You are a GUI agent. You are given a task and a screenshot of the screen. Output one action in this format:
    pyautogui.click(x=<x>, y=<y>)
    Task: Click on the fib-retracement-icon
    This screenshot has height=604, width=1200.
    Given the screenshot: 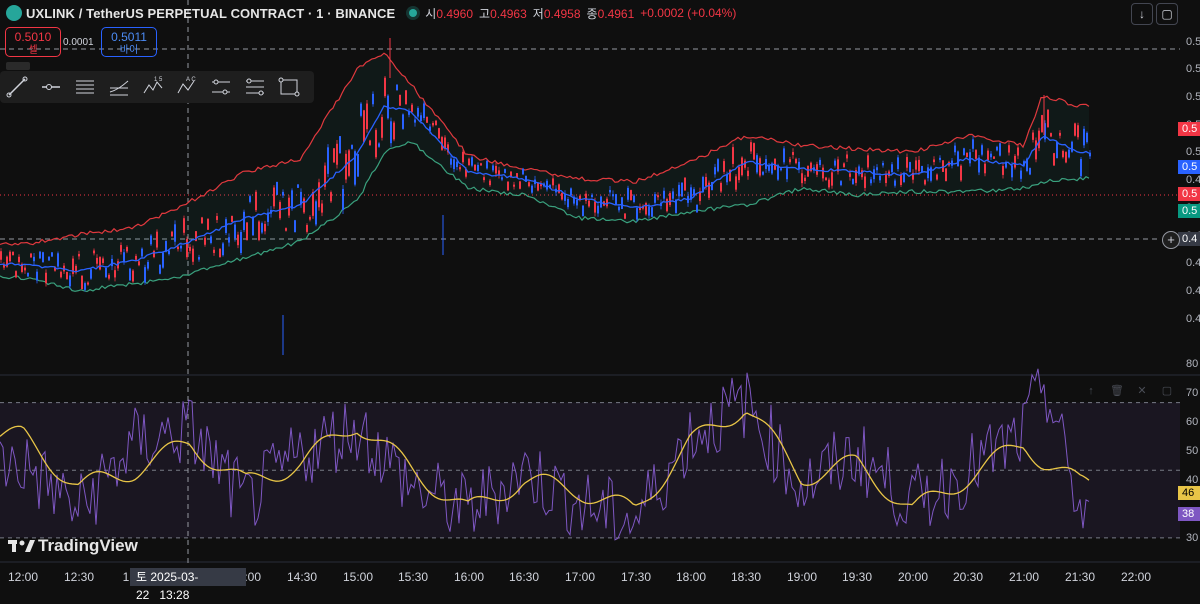 What is the action you would take?
    pyautogui.click(x=221, y=87)
    